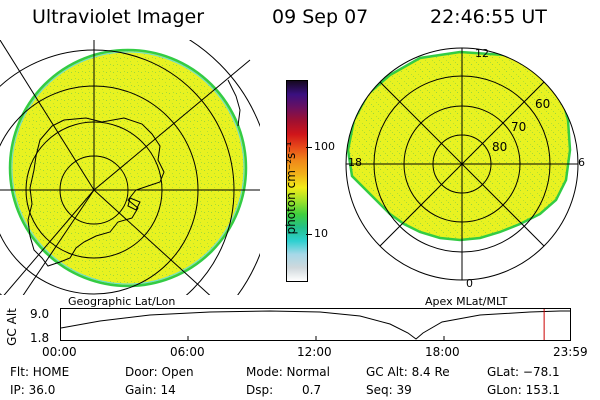 Image resolution: width=600 pixels, height=400 pixels. What do you see at coordinates (488, 17) in the screenshot?
I see `header-time: 22:46:55 UT` at bounding box center [488, 17].